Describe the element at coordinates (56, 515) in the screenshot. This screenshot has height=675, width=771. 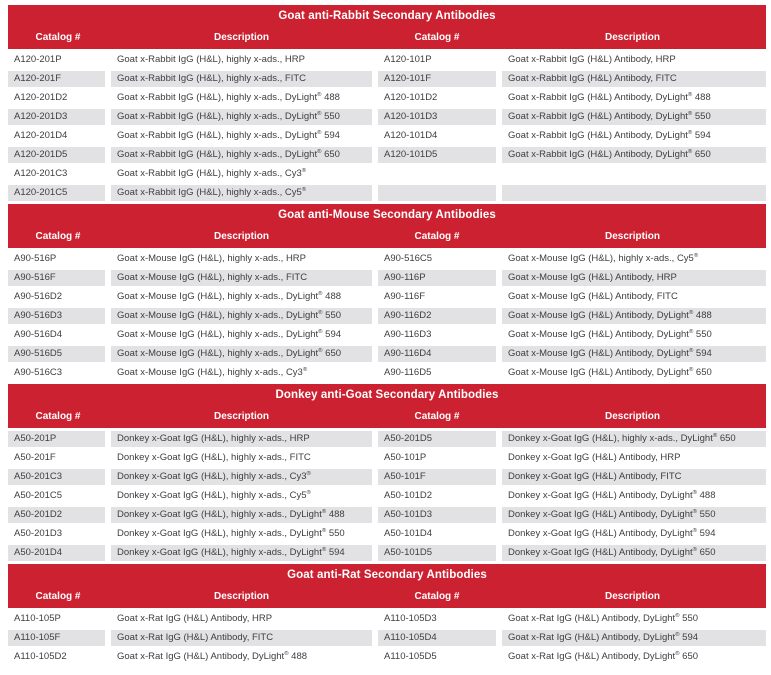
I see `catalog-cell: A50-201D2` at that location.